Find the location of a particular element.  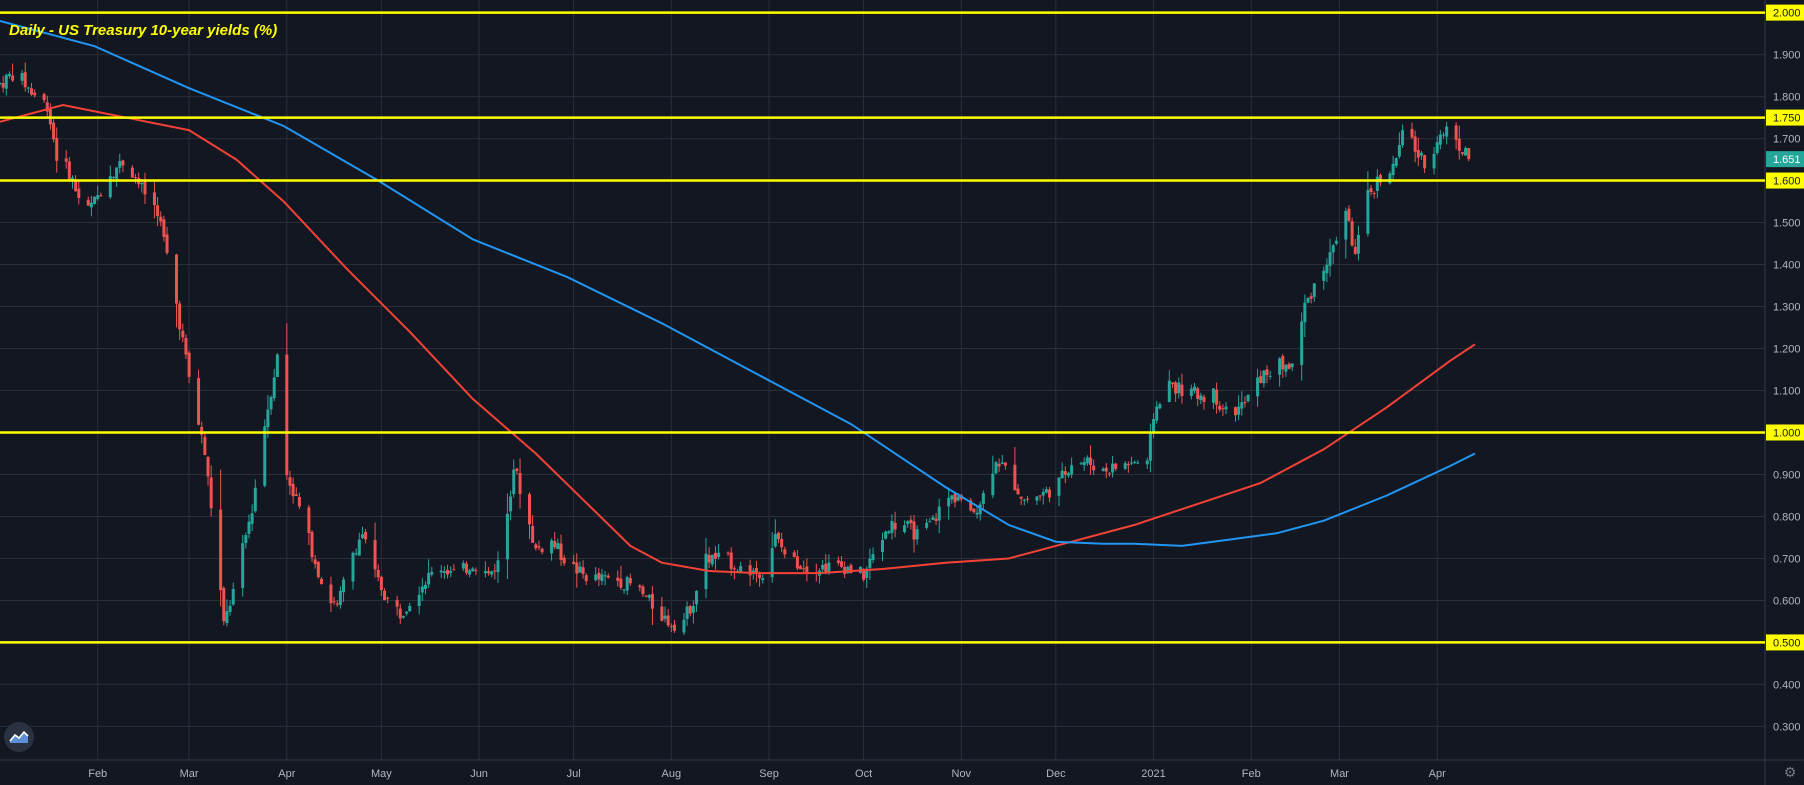

gear-icon: ⚙ is located at coordinates (1790, 773).